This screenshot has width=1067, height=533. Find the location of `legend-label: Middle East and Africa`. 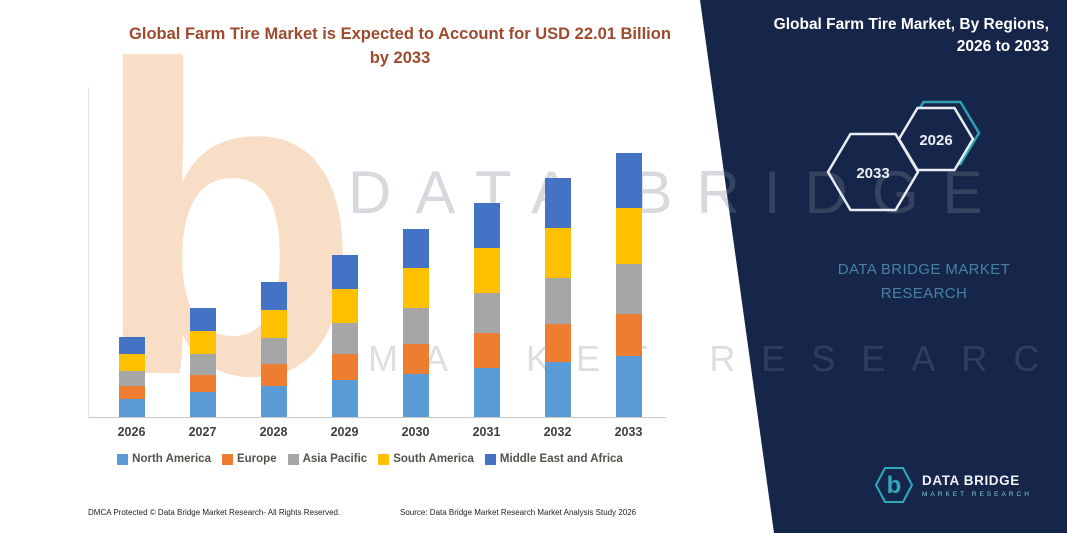

legend-label: Middle East and Africa is located at coordinates (561, 459).